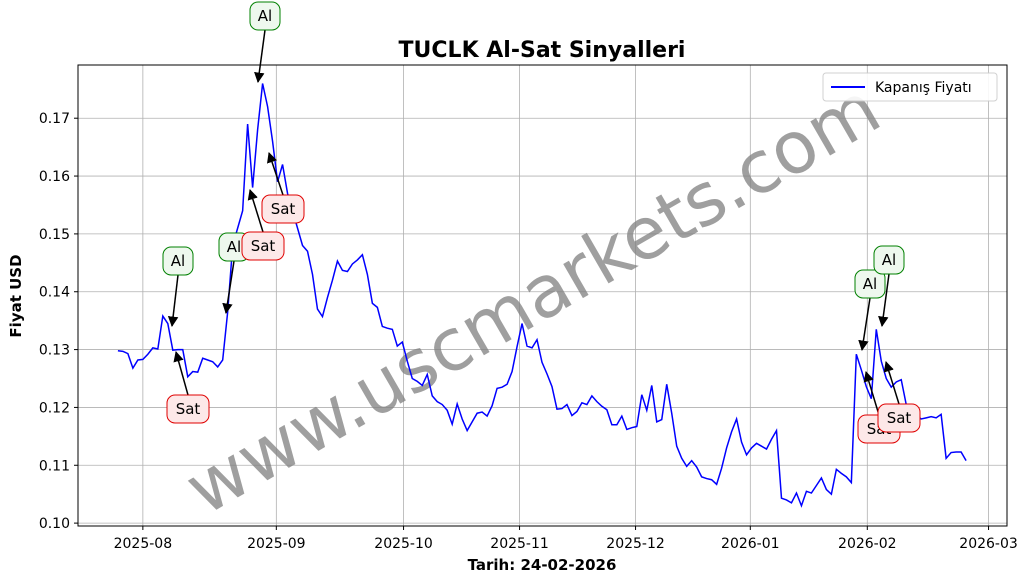  I want to click on x-tick-label: 2025-12, so click(635, 544).